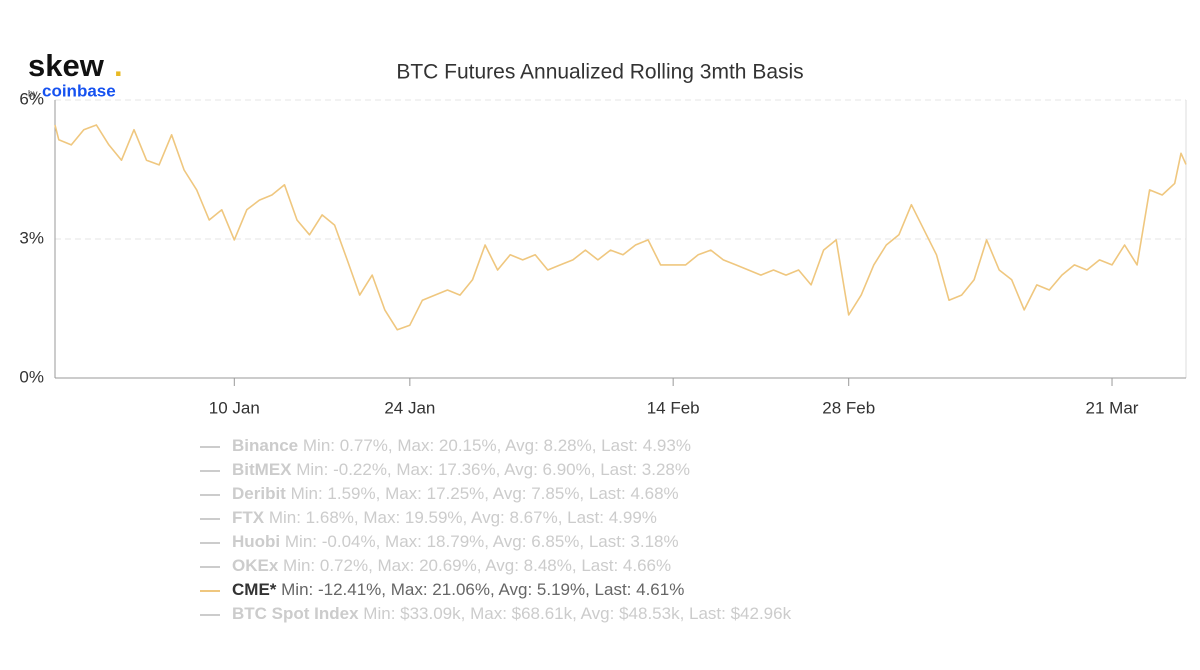 The height and width of the screenshot is (670, 1200). What do you see at coordinates (33, 93) in the screenshot?
I see `logo-by: by` at bounding box center [33, 93].